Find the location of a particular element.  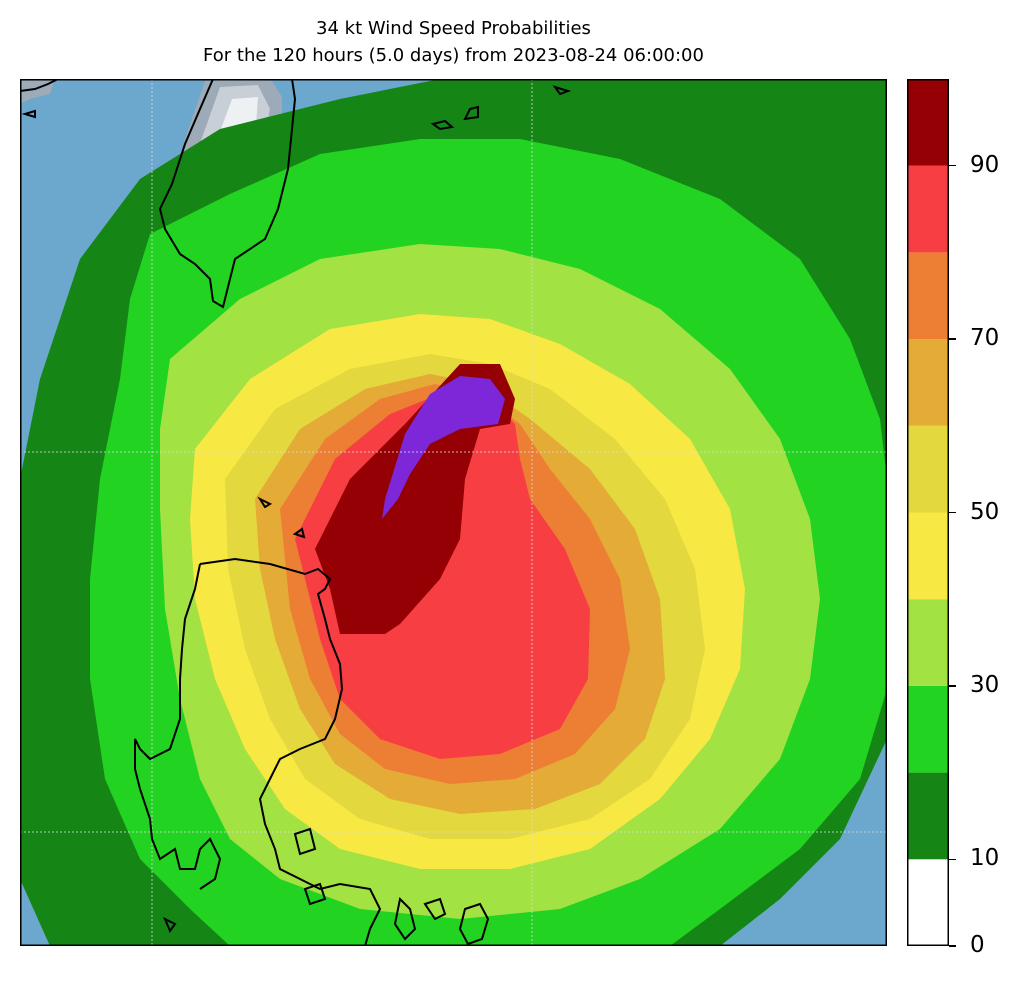

colorbar-border is located at coordinates (928, 512).